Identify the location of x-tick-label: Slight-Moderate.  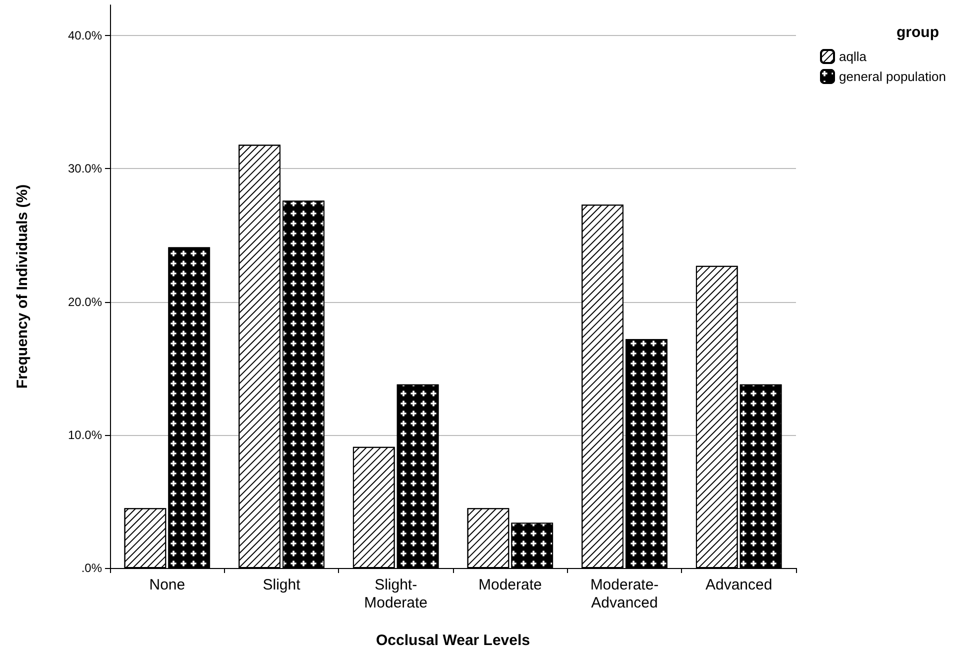
(396, 594).